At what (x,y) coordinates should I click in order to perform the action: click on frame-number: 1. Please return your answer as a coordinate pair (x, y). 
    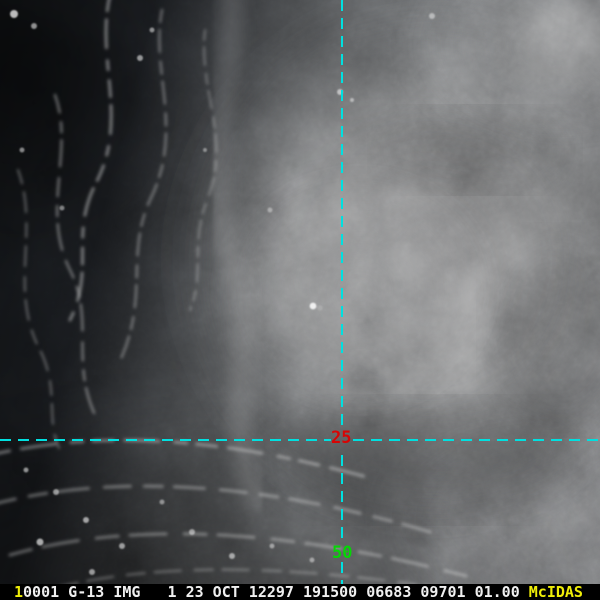
    Looking at the image, I should click on (19, 591).